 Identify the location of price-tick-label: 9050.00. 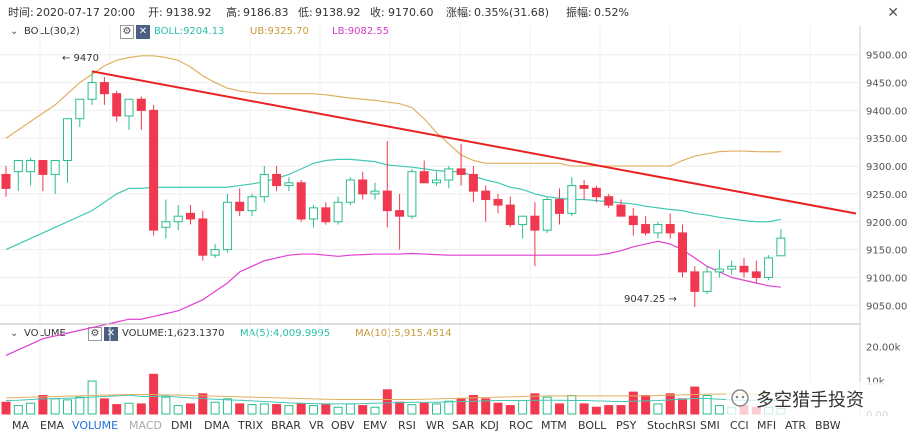
(886, 306).